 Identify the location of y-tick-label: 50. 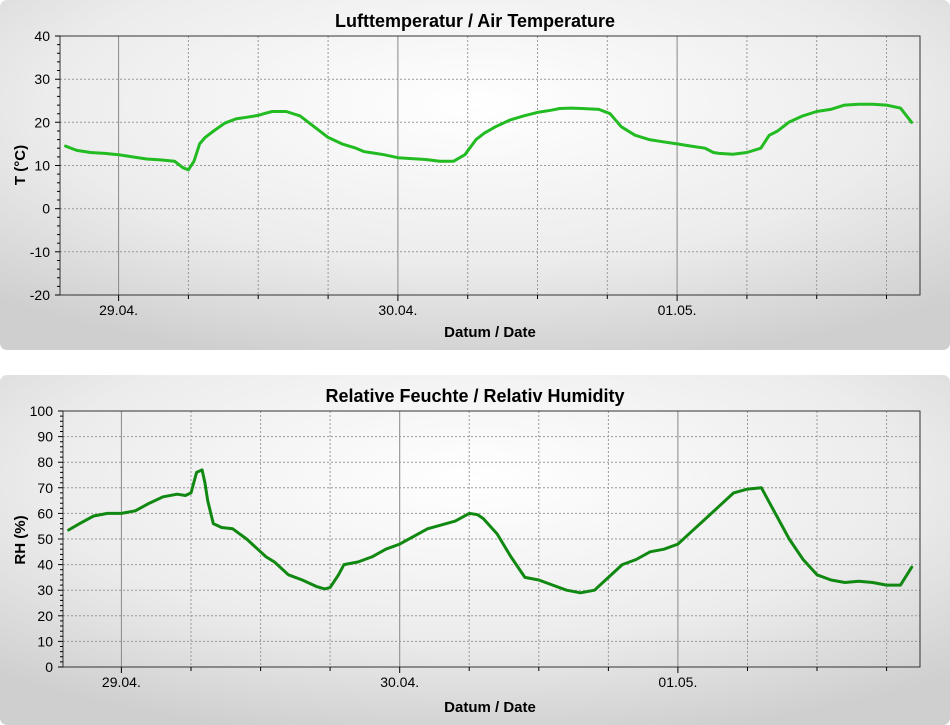
(45, 539).